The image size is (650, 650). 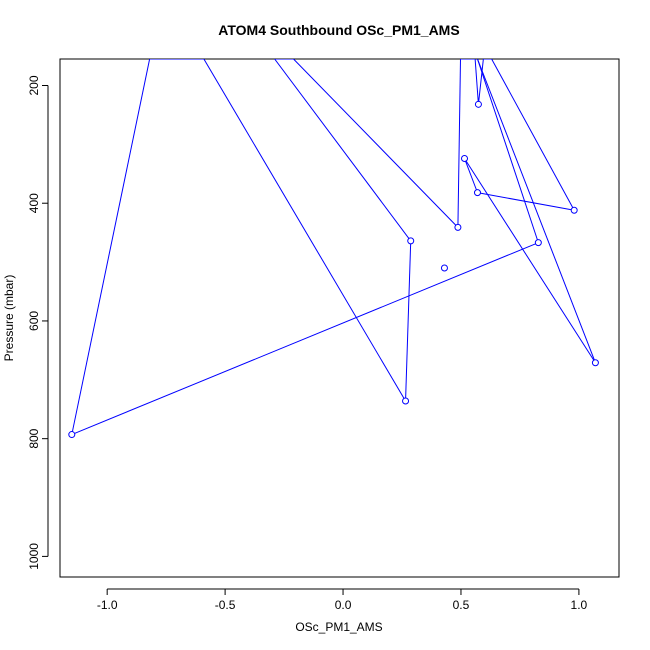 I want to click on y-tick-label: 800, so click(x=34, y=438).